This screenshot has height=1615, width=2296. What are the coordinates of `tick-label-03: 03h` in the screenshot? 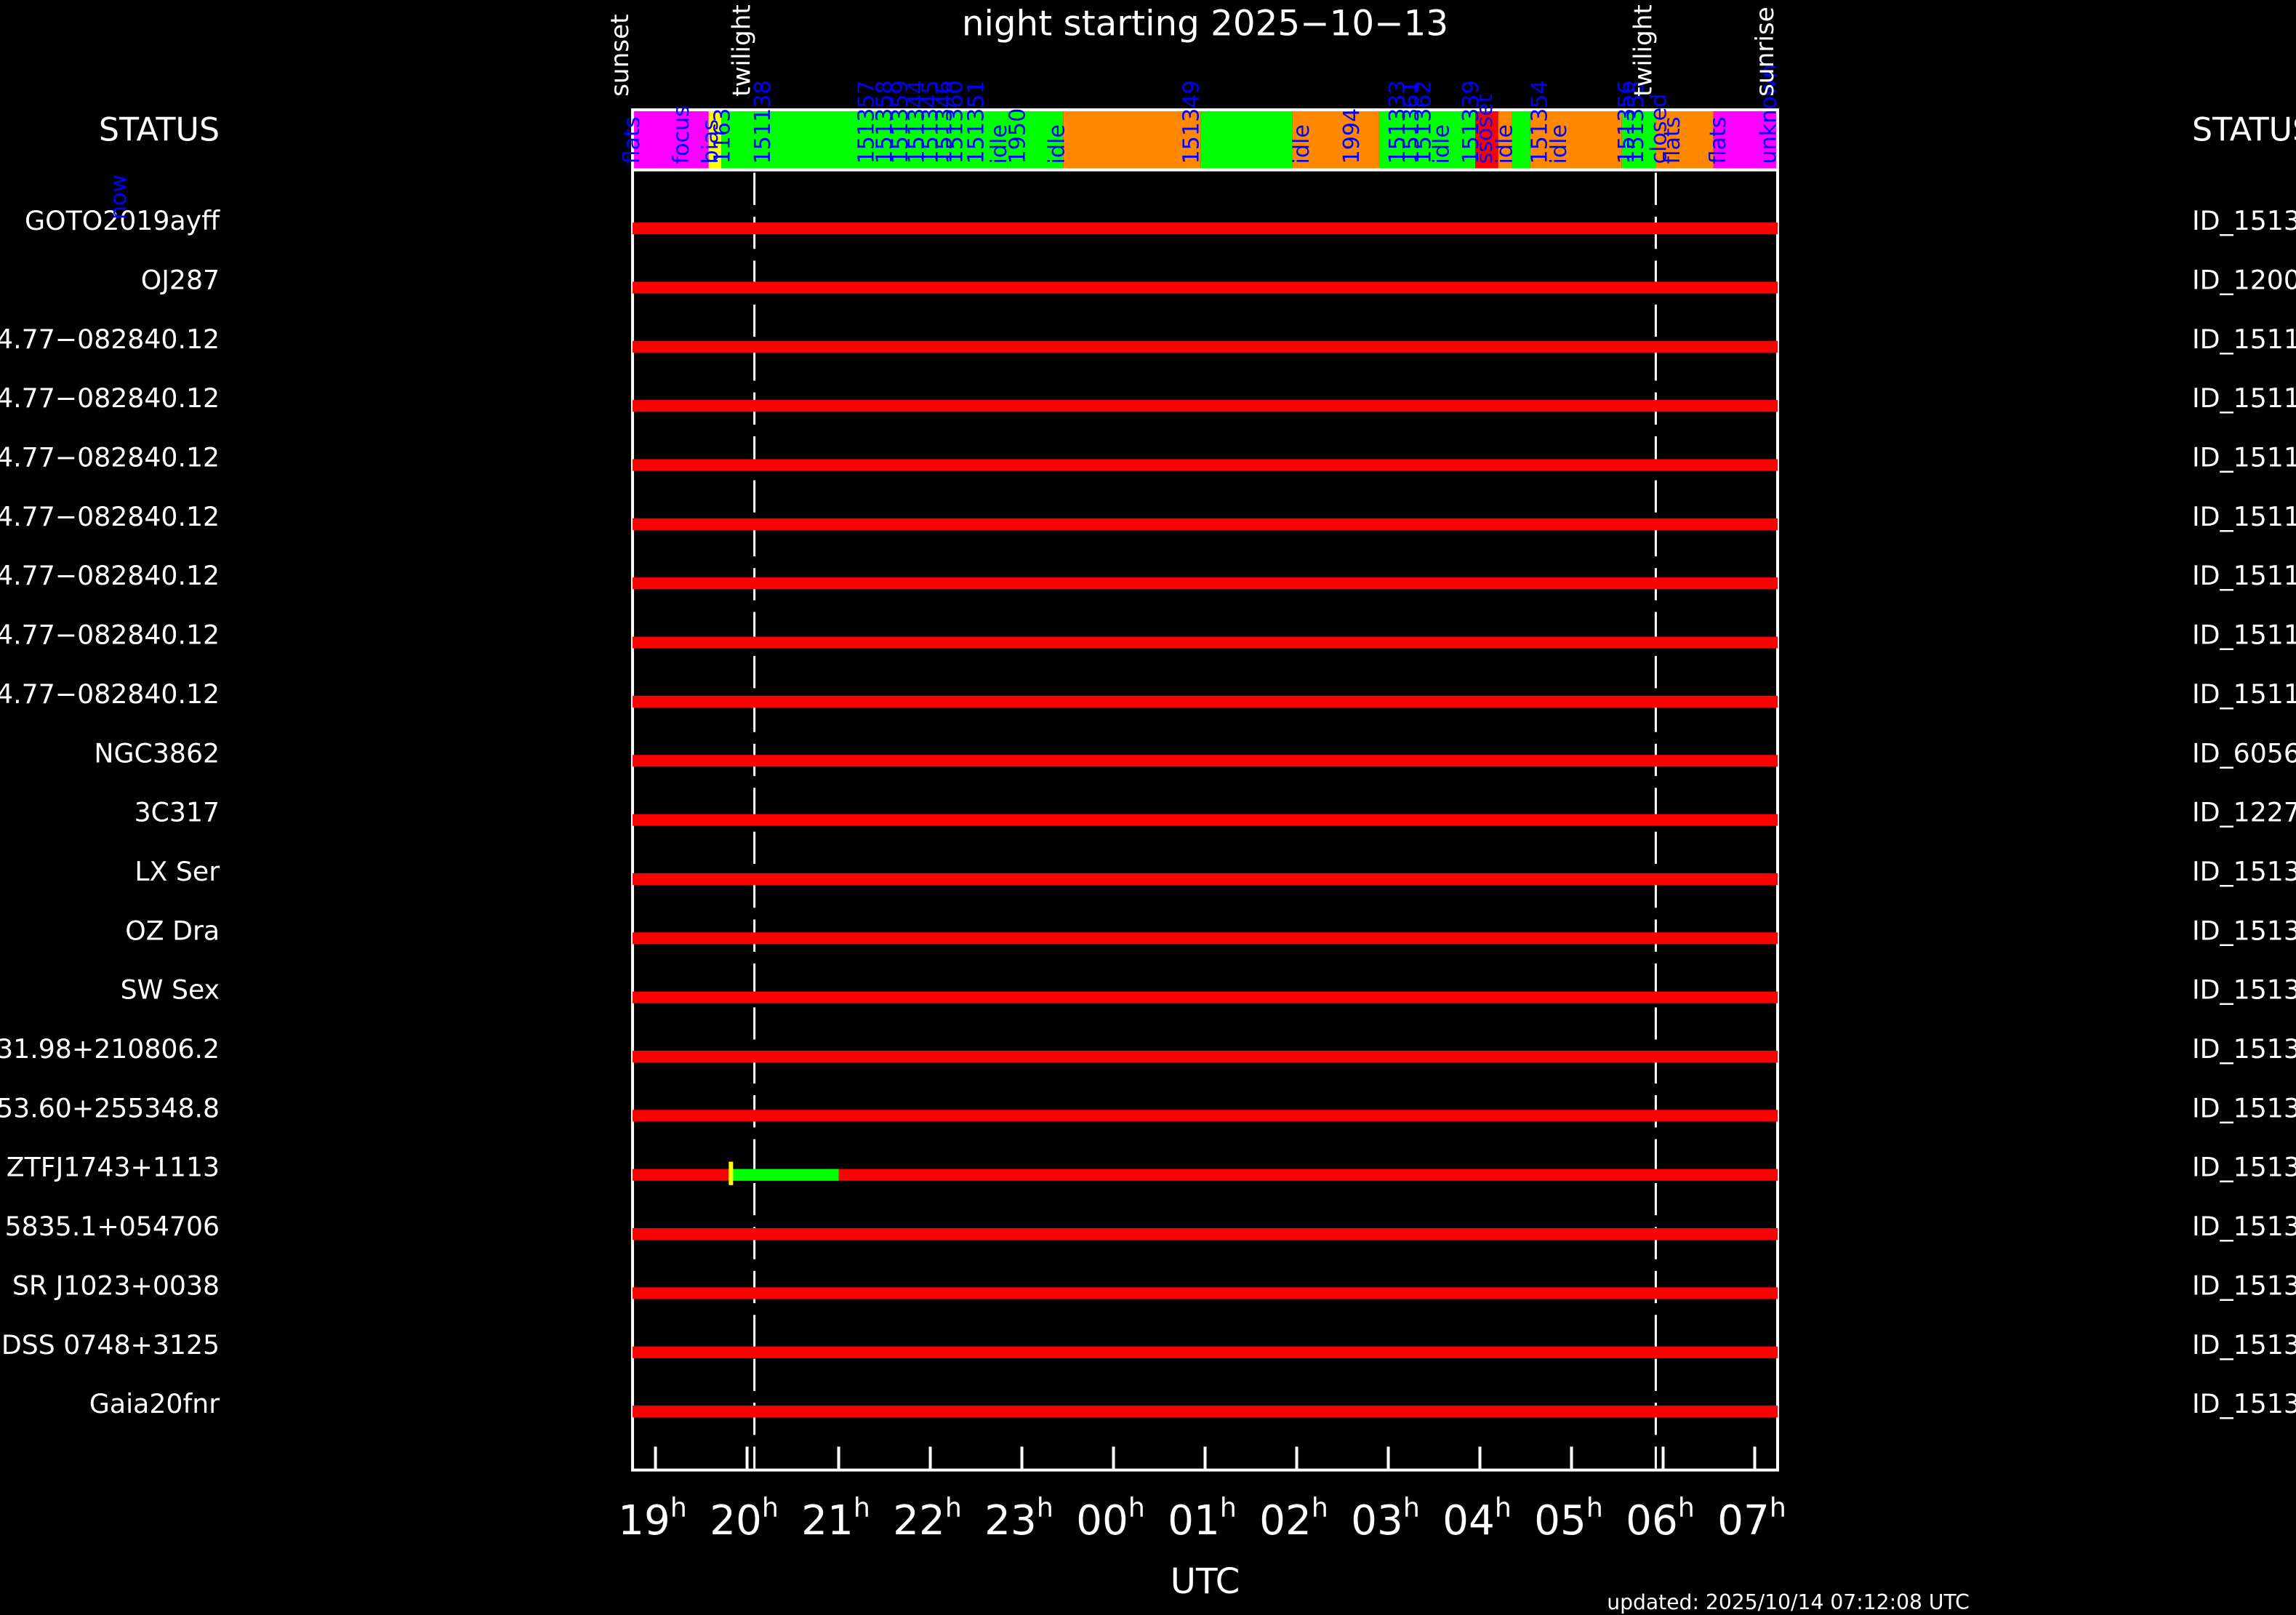 It's located at (1385, 1518).